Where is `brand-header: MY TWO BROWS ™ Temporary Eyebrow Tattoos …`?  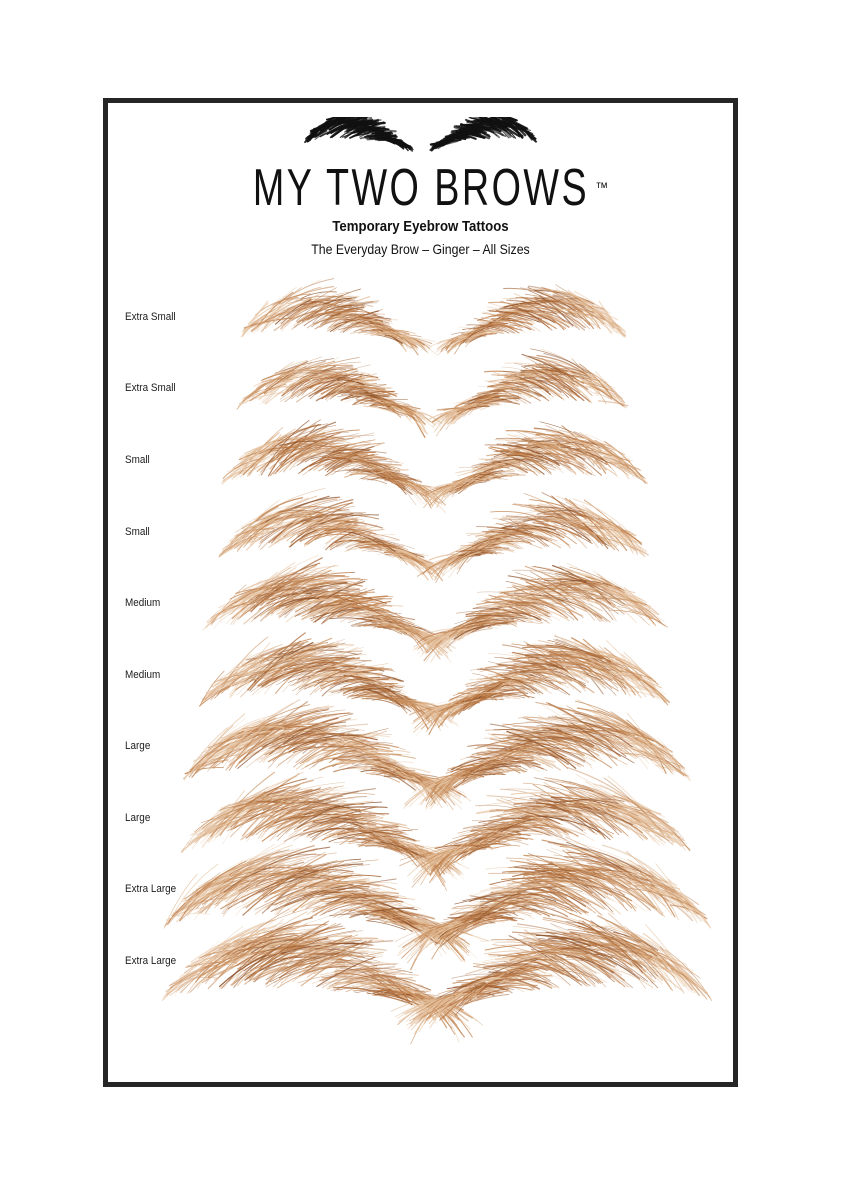
brand-header: MY TWO BROWS ™ Temporary Eyebrow Tattoos … is located at coordinates (420, 187).